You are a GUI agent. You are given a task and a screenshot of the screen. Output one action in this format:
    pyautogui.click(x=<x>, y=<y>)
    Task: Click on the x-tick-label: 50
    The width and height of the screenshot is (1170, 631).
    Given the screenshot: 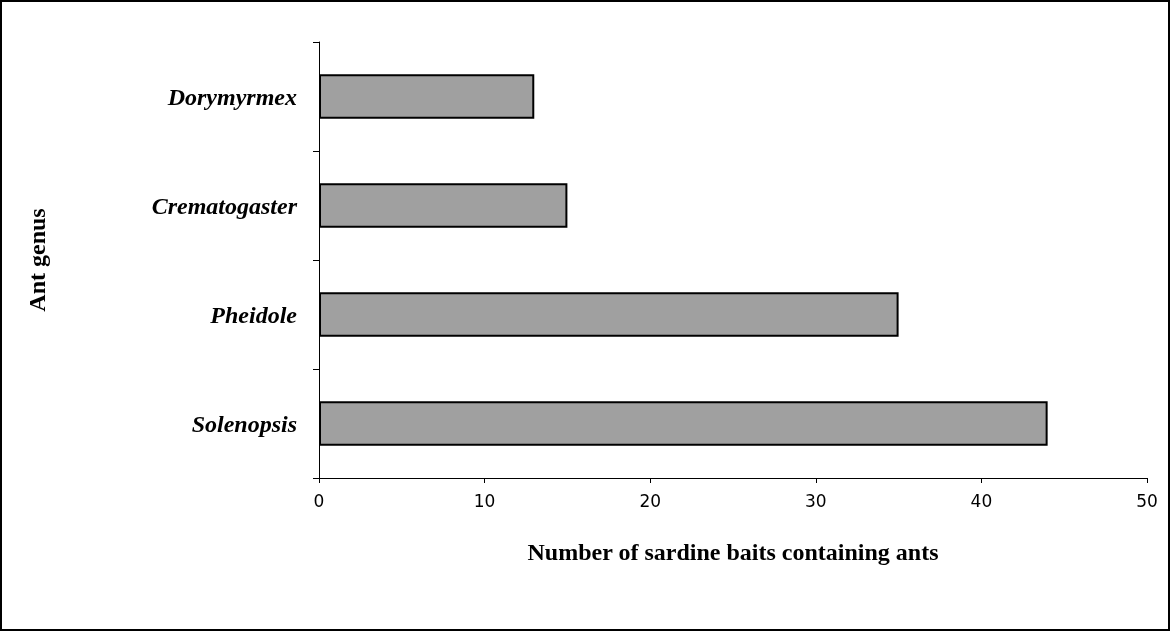 What is the action you would take?
    pyautogui.click(x=1147, y=500)
    